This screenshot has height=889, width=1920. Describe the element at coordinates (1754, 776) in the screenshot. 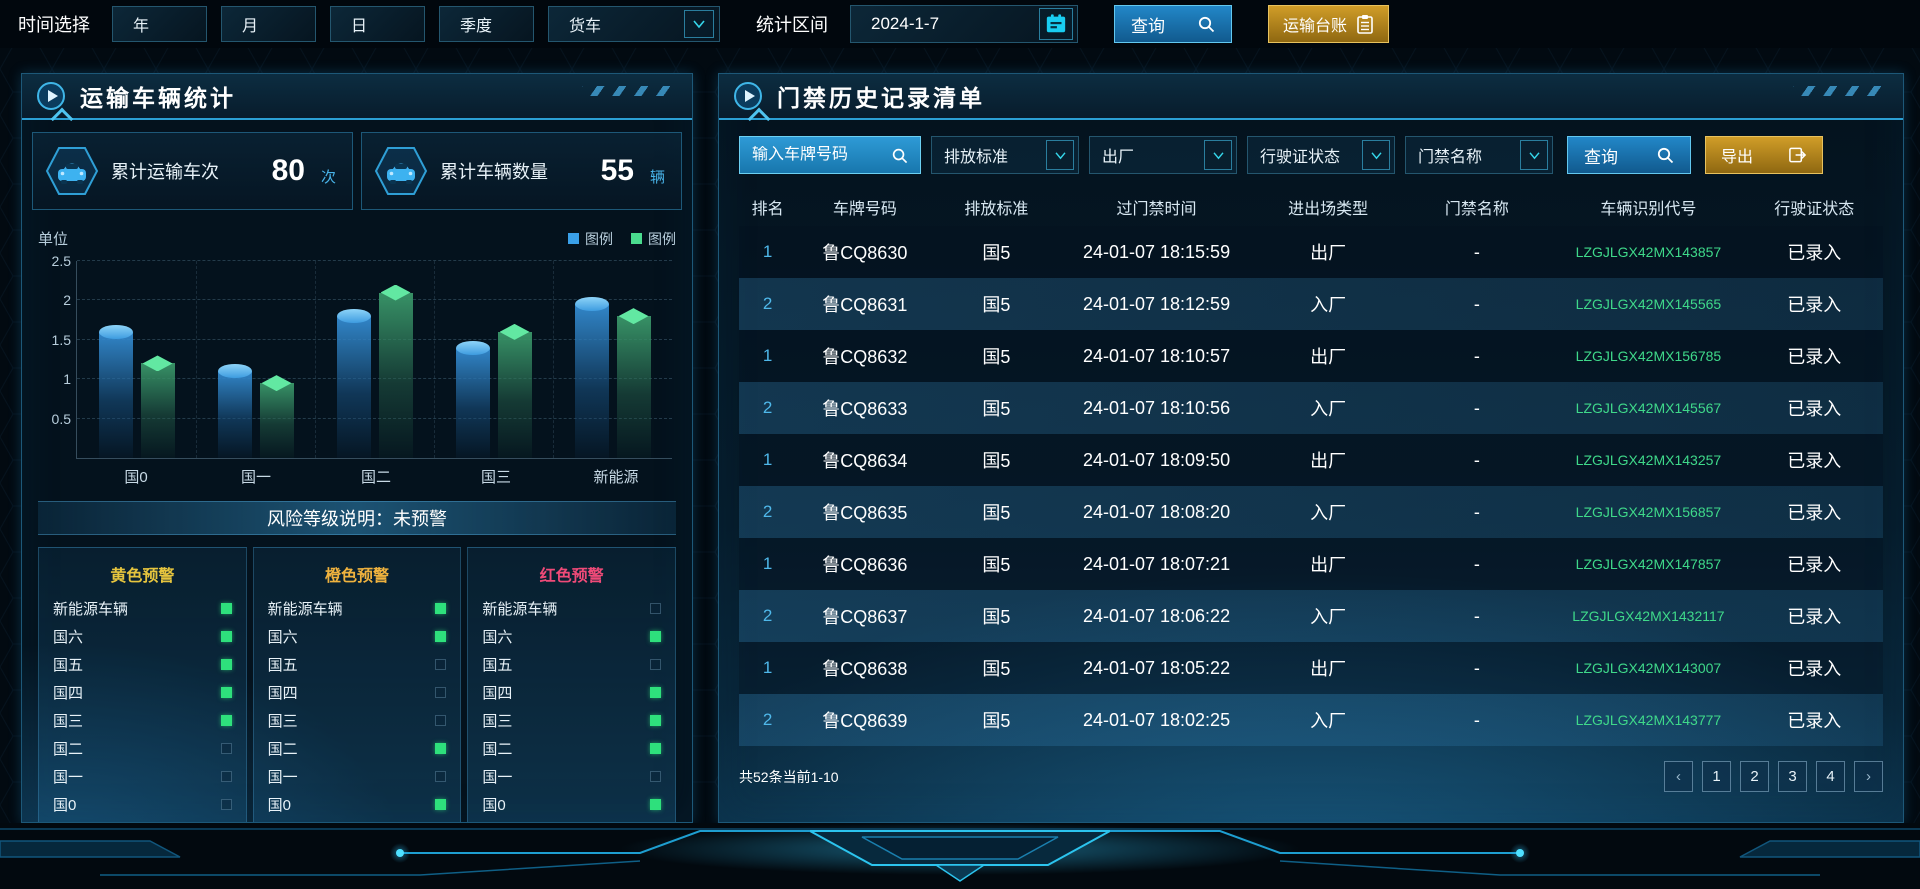

I see `page-number-button: 2` at that location.